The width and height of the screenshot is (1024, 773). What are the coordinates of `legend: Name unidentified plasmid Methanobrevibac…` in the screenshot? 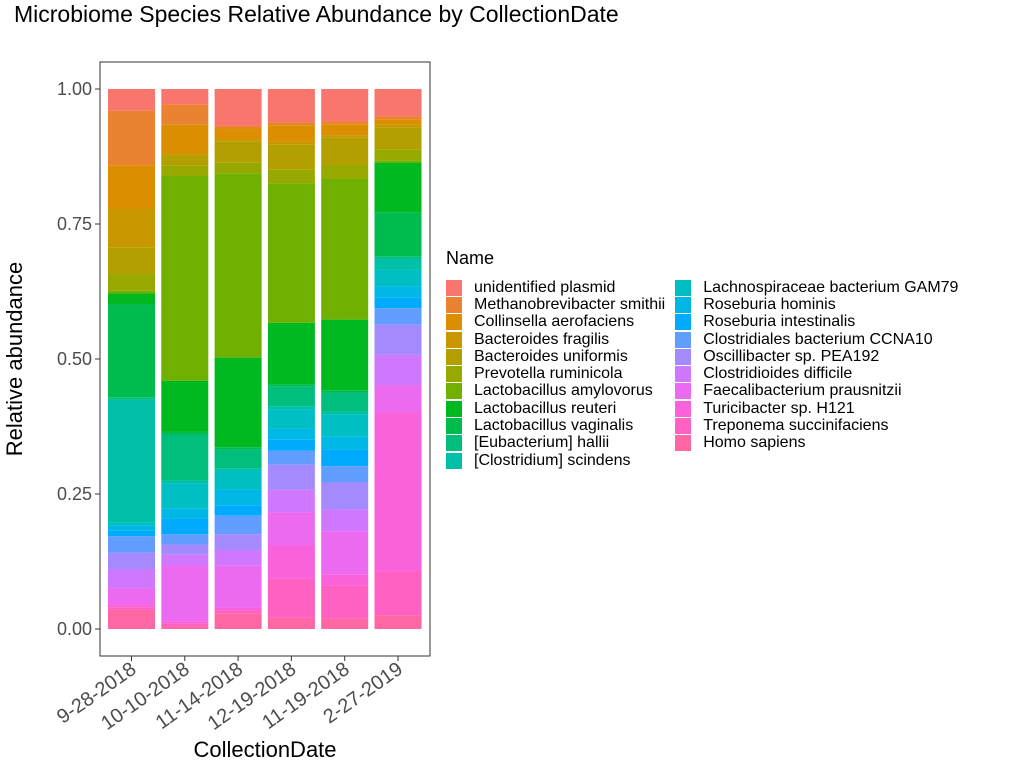 It's located at (702, 358).